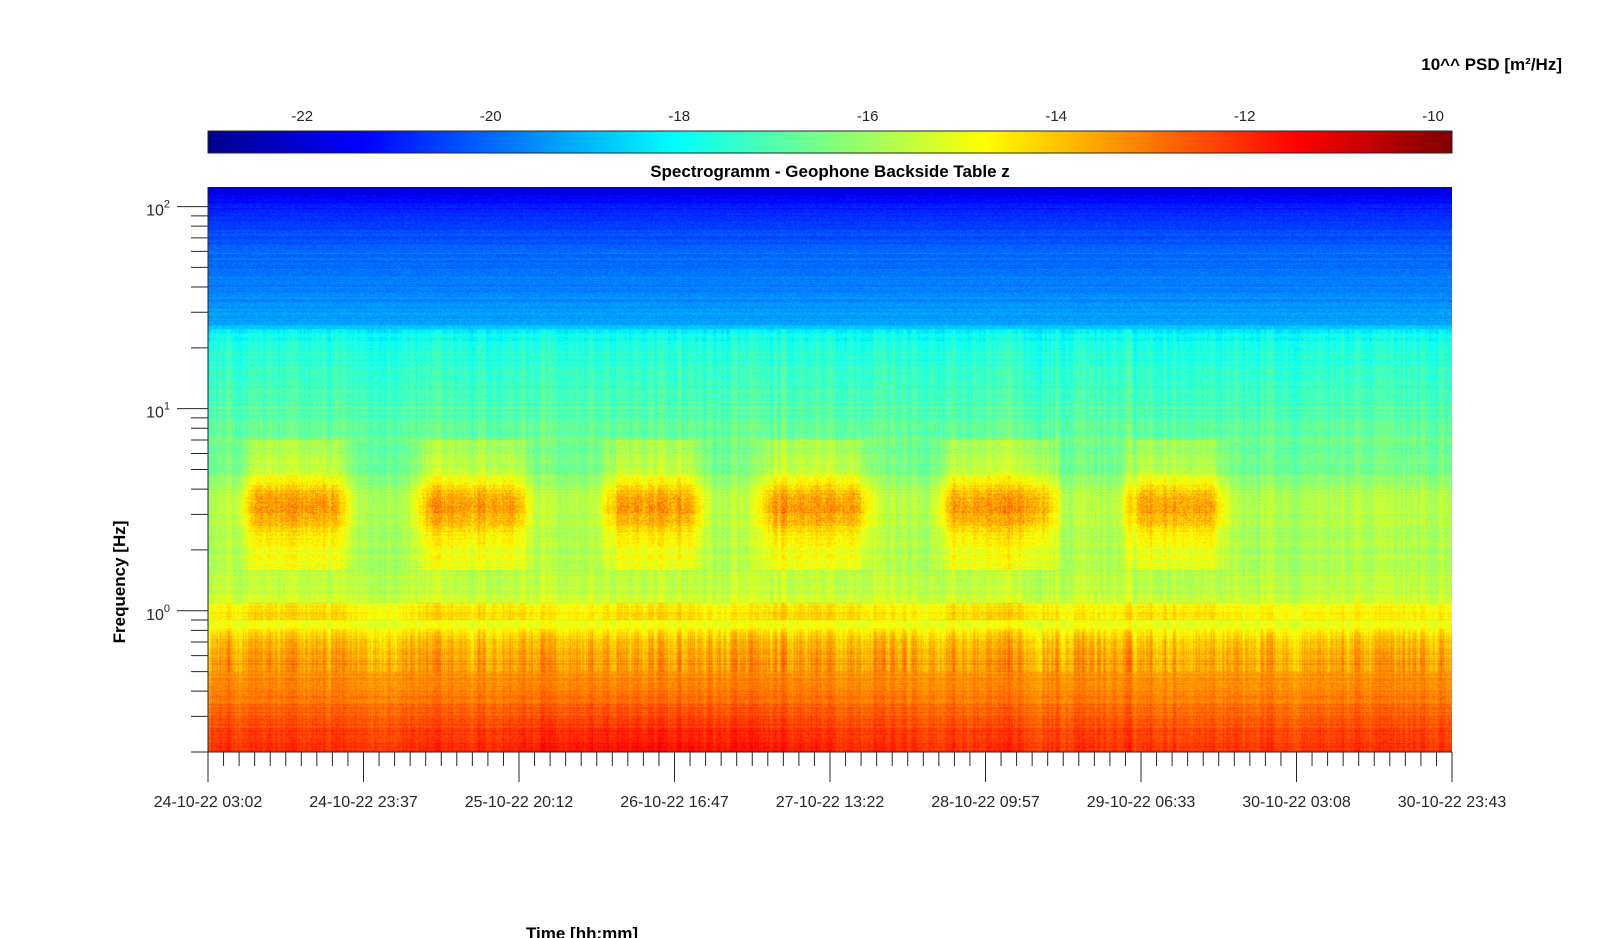 The height and width of the screenshot is (938, 1597). What do you see at coordinates (363, 802) in the screenshot?
I see `x-tick-label: 24-10-22 23:37` at bounding box center [363, 802].